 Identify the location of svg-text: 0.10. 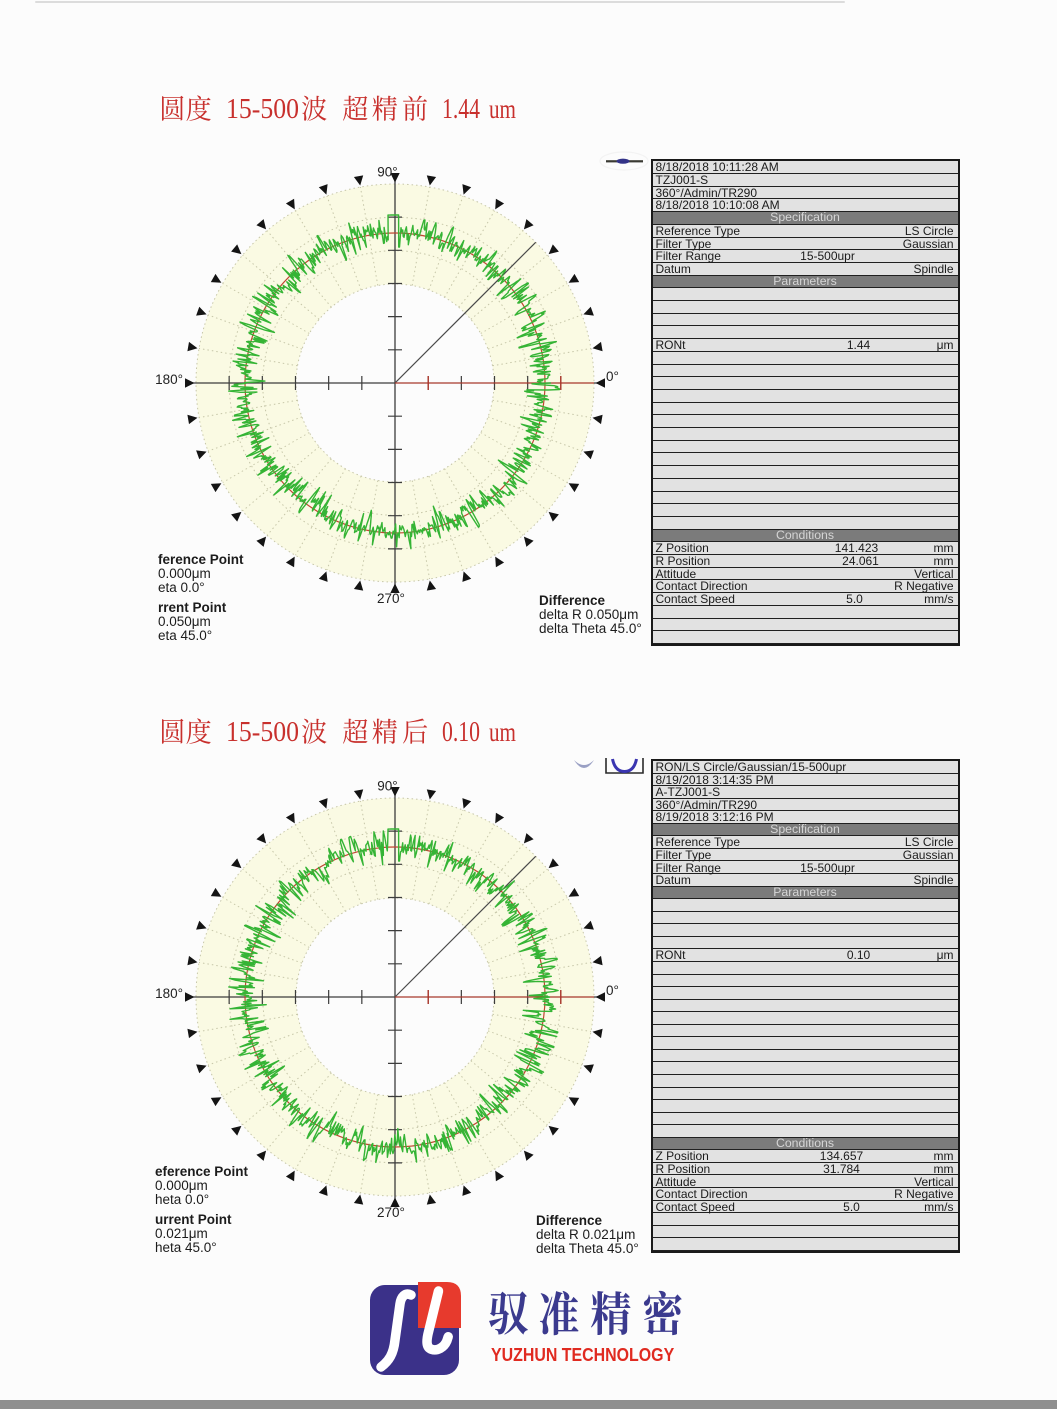
(461, 732).